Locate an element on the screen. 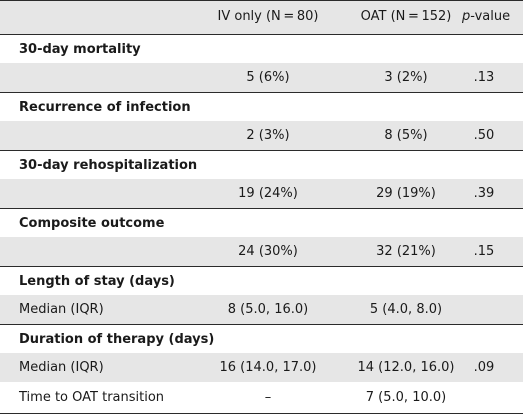  data-row-length-of-stay: Median (IQR) 8 (5.0, 16.0) 5 (4.0, 8.0) is located at coordinates (261, 309).